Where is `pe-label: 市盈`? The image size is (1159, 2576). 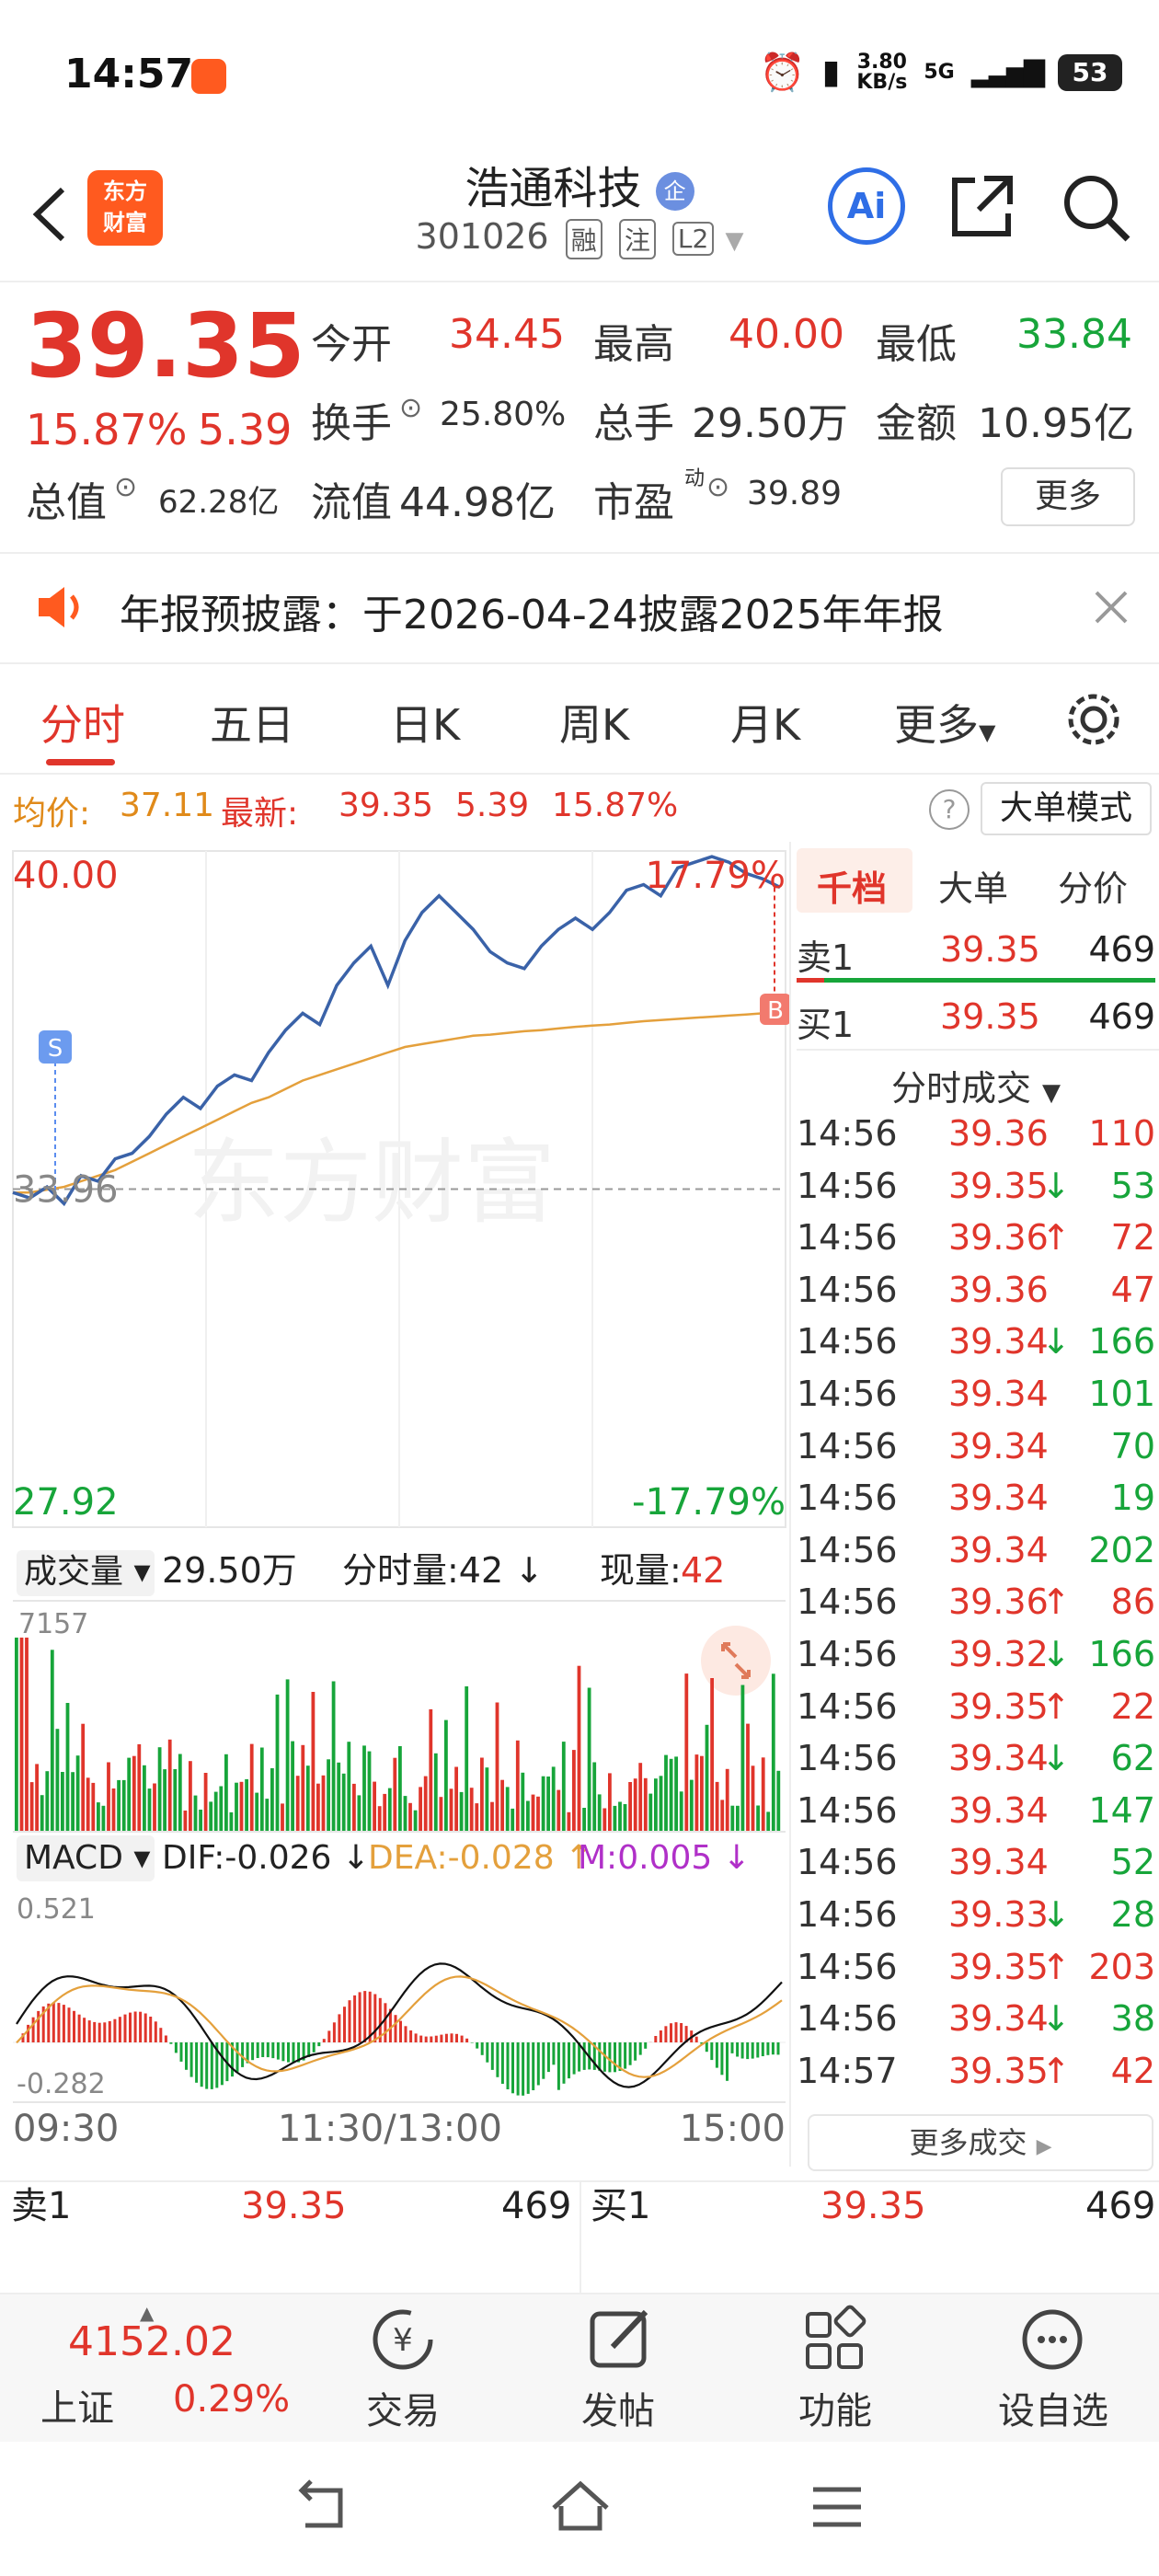 pe-label: 市盈 is located at coordinates (633, 502).